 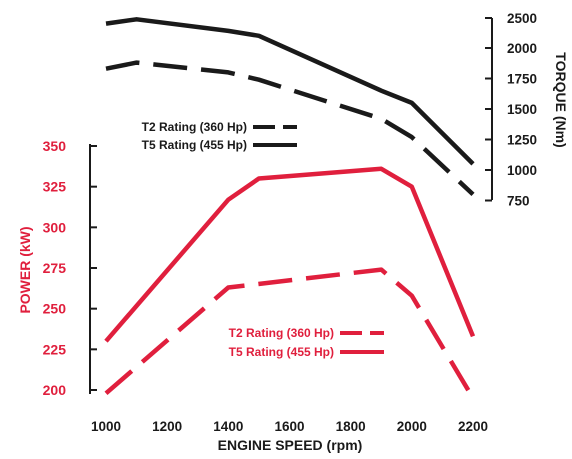 I want to click on x-axis-ticks: 1000 1200 1400 1600 1800 2000 2200, so click(x=289, y=426).